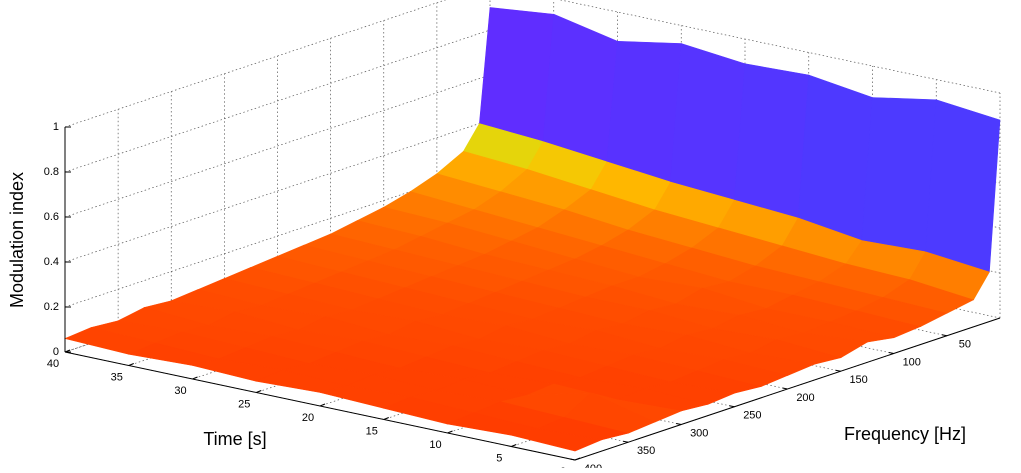 The image size is (1021, 473). What do you see at coordinates (858, 380) in the screenshot?
I see `x-tick-label: 150` at bounding box center [858, 380].